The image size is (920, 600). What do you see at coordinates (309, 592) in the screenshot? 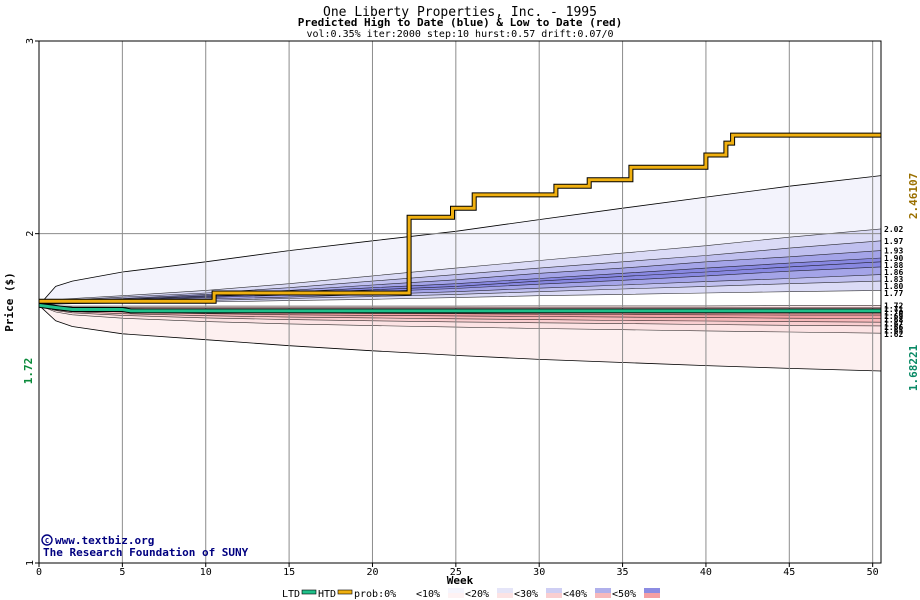
I see `legend-ltd-swatch` at bounding box center [309, 592].